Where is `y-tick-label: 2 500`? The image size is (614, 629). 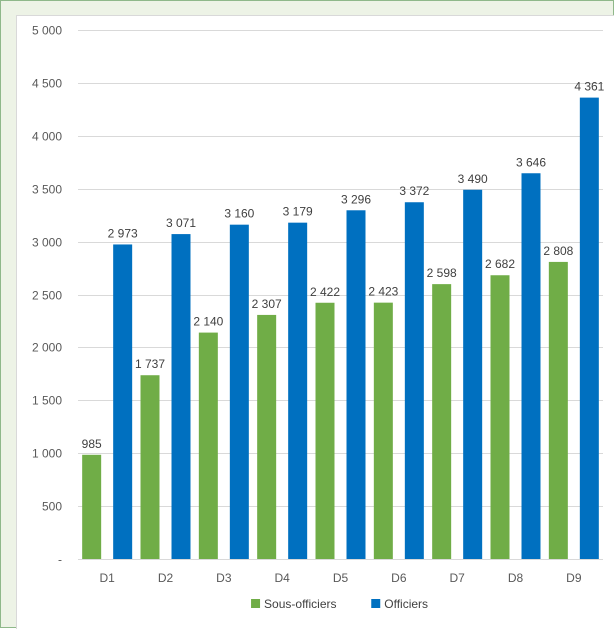 y-tick-label: 2 500 is located at coordinates (47, 296).